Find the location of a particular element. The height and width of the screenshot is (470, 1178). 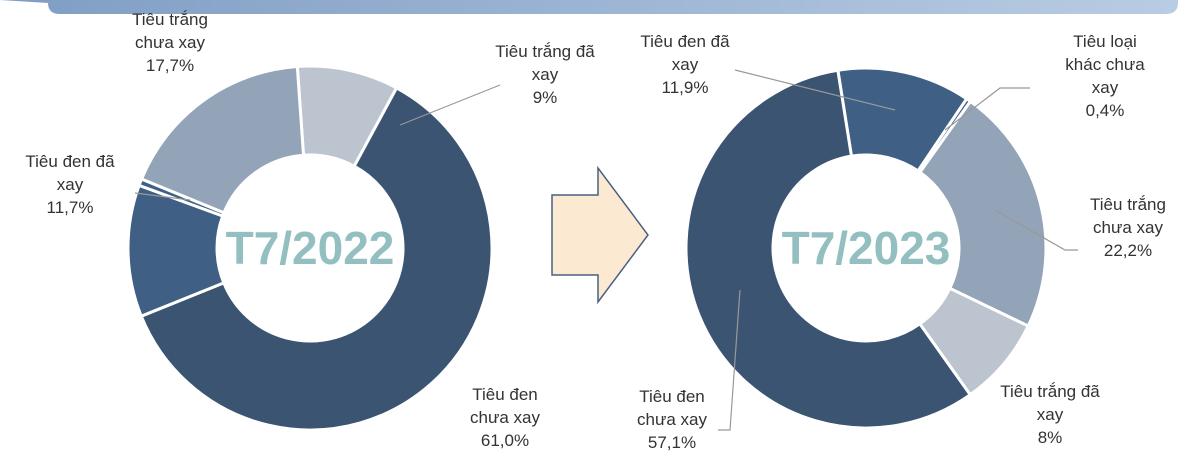

slice-label: Tiêu đen chưa xay 57,1% is located at coordinates (672, 419).